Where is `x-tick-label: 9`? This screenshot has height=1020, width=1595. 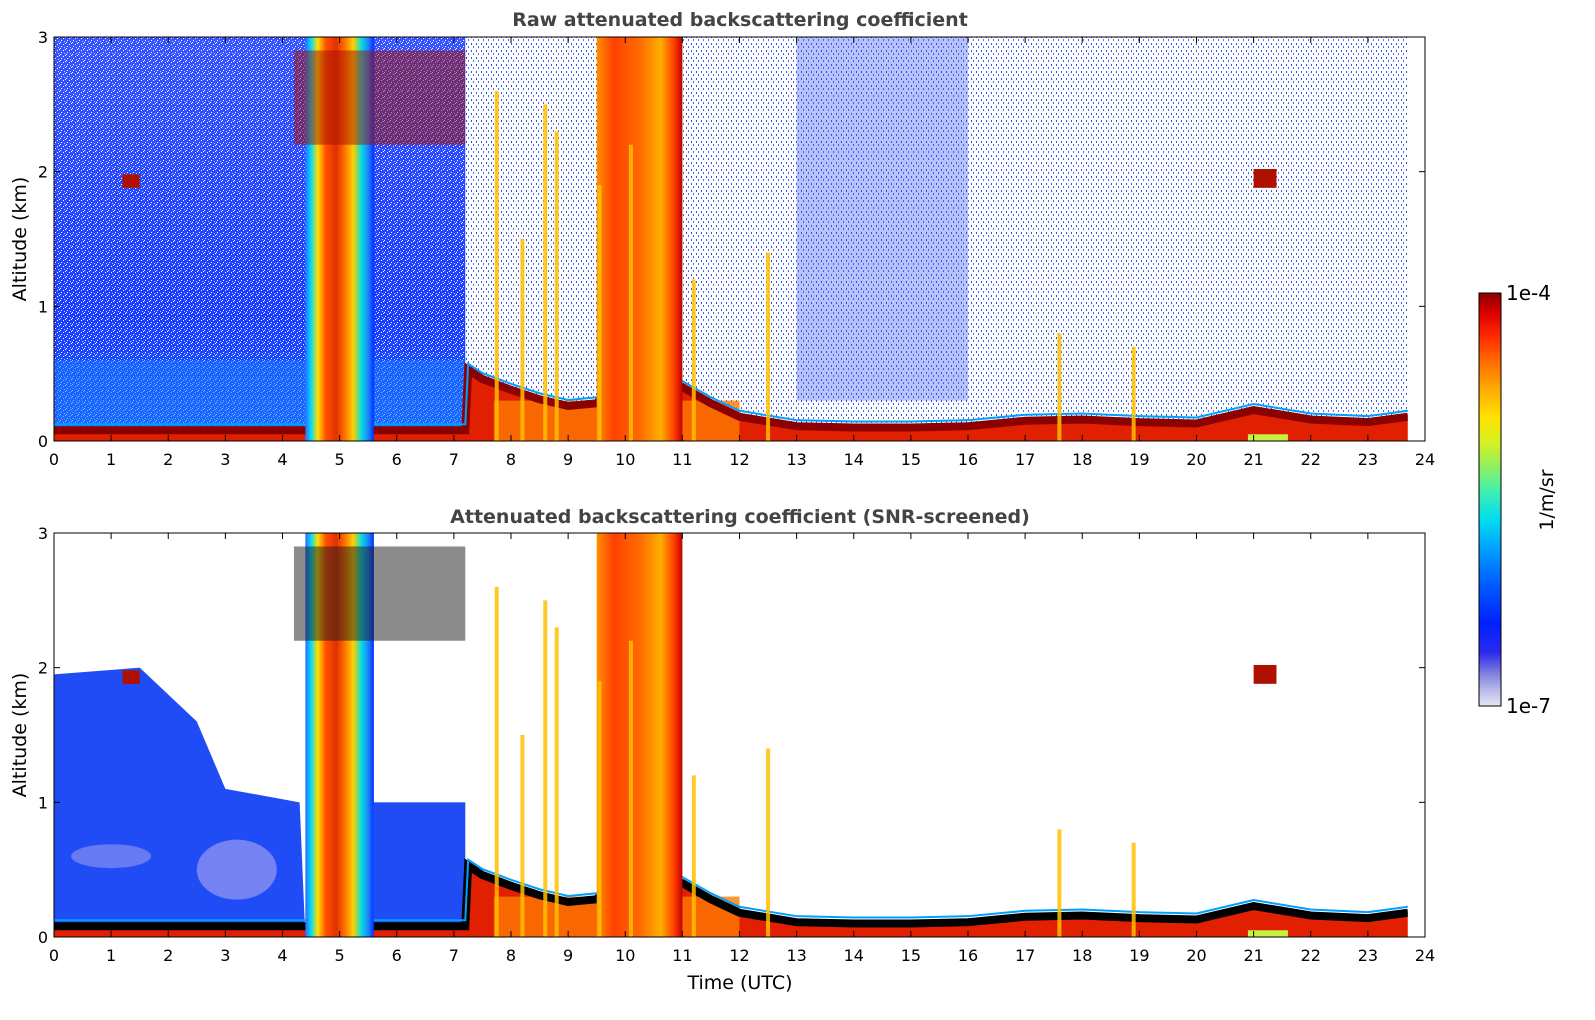 x-tick-label: 9 is located at coordinates (568, 955).